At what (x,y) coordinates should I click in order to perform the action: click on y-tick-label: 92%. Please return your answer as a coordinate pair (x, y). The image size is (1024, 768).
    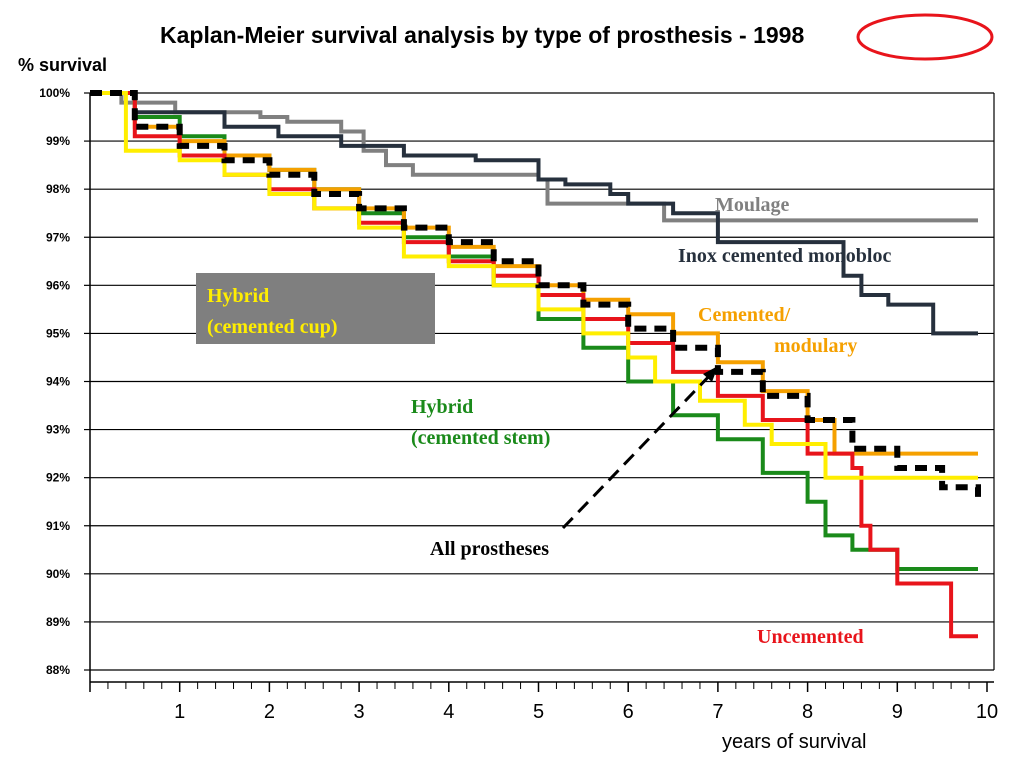
    Looking at the image, I should click on (58, 478).